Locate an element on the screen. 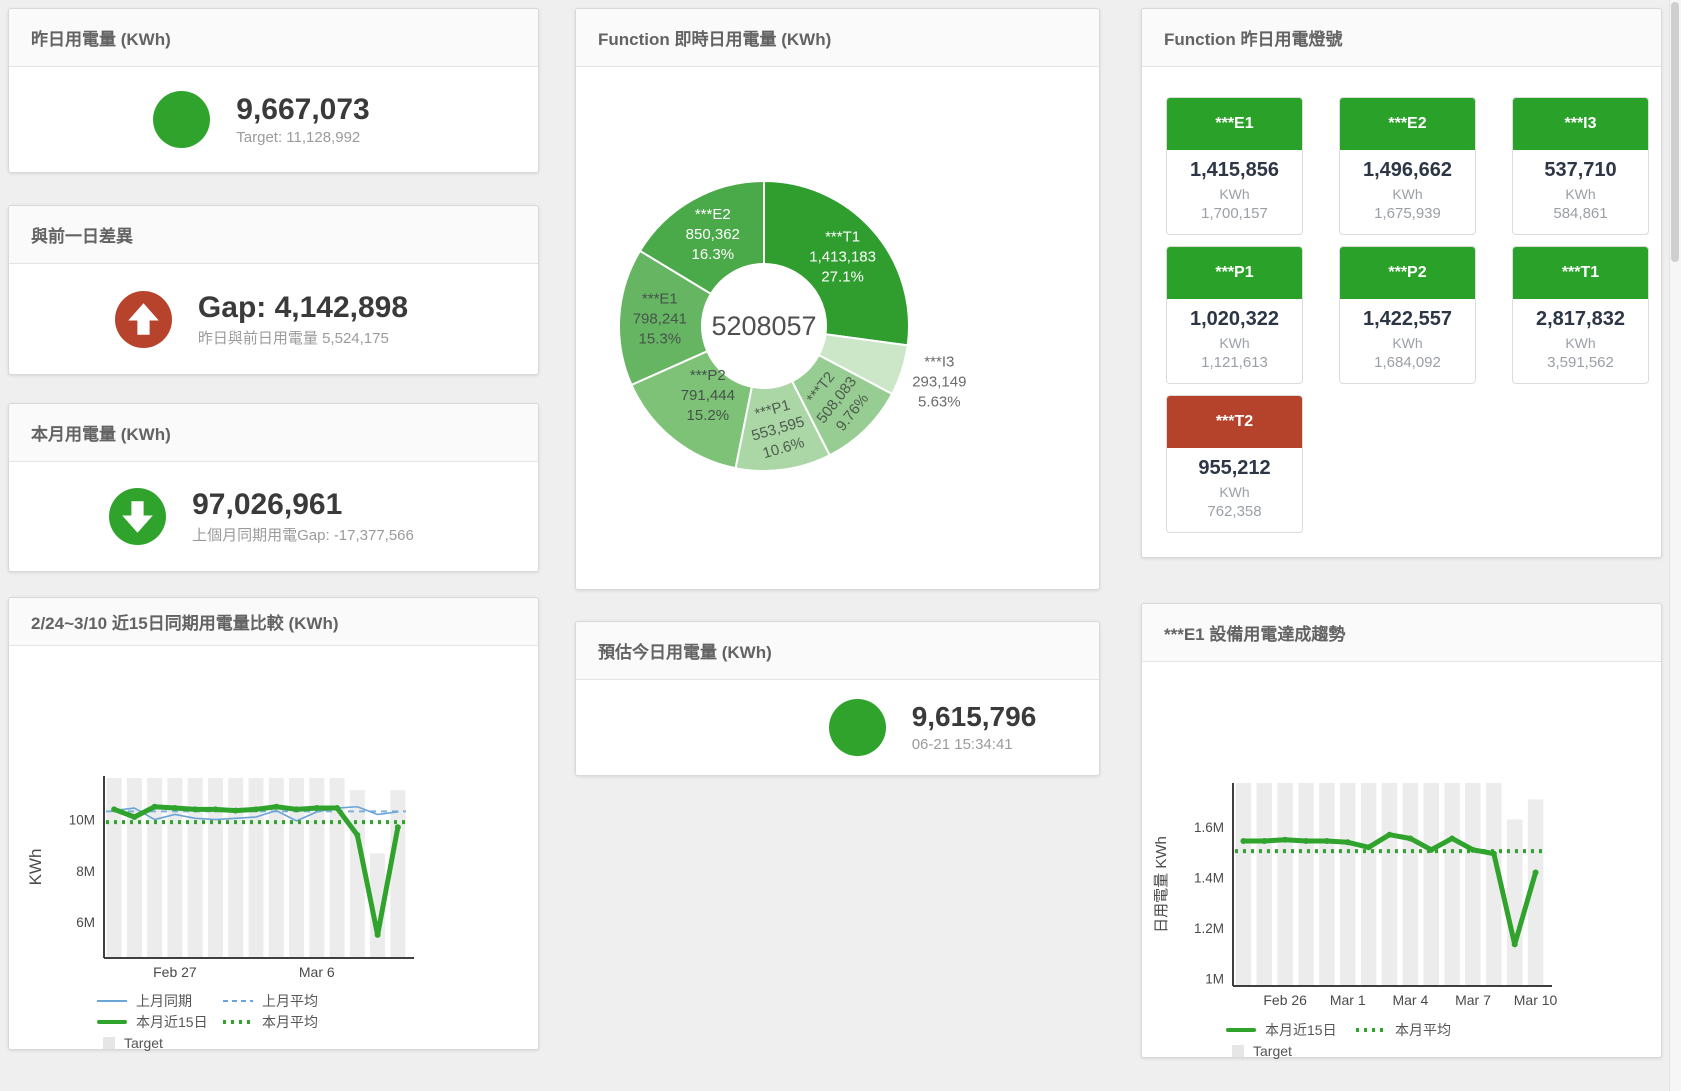 This screenshot has height=1091, width=1681. light-tile-value: 955,212 is located at coordinates (1234, 468).